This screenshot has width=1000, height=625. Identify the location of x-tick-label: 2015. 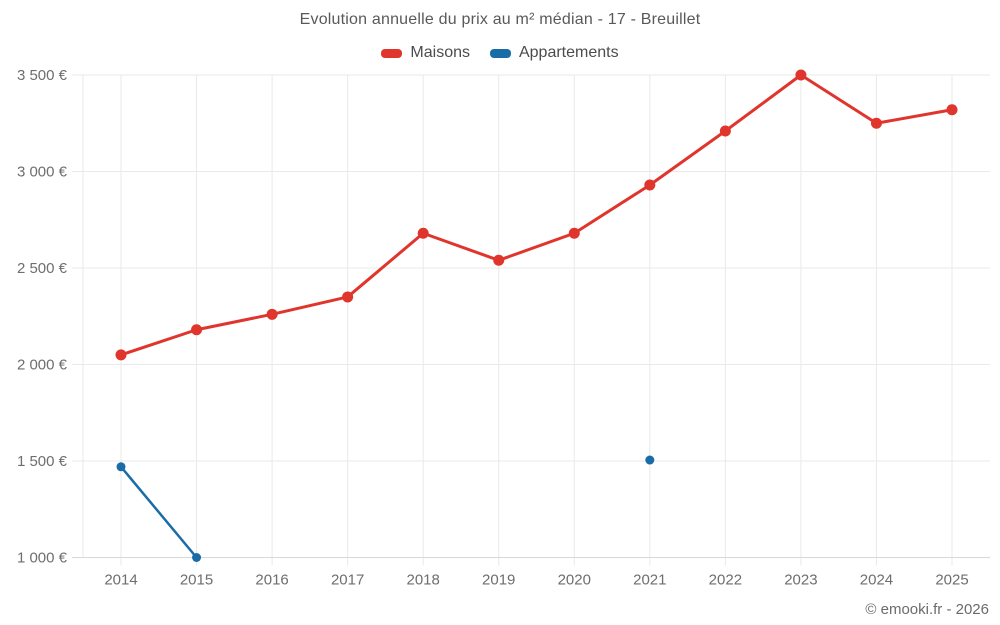
(196, 580).